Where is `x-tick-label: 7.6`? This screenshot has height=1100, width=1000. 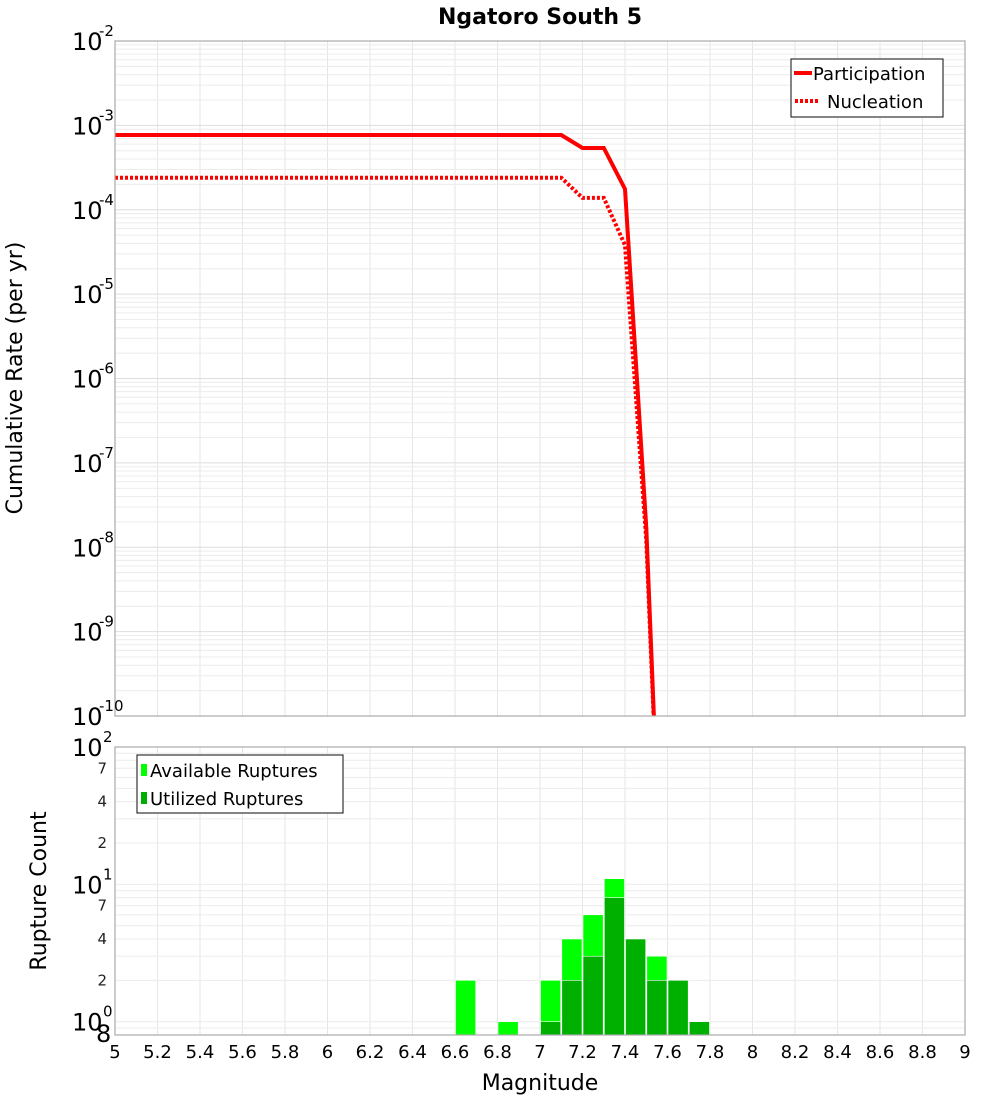 x-tick-label: 7.6 is located at coordinates (667, 1052).